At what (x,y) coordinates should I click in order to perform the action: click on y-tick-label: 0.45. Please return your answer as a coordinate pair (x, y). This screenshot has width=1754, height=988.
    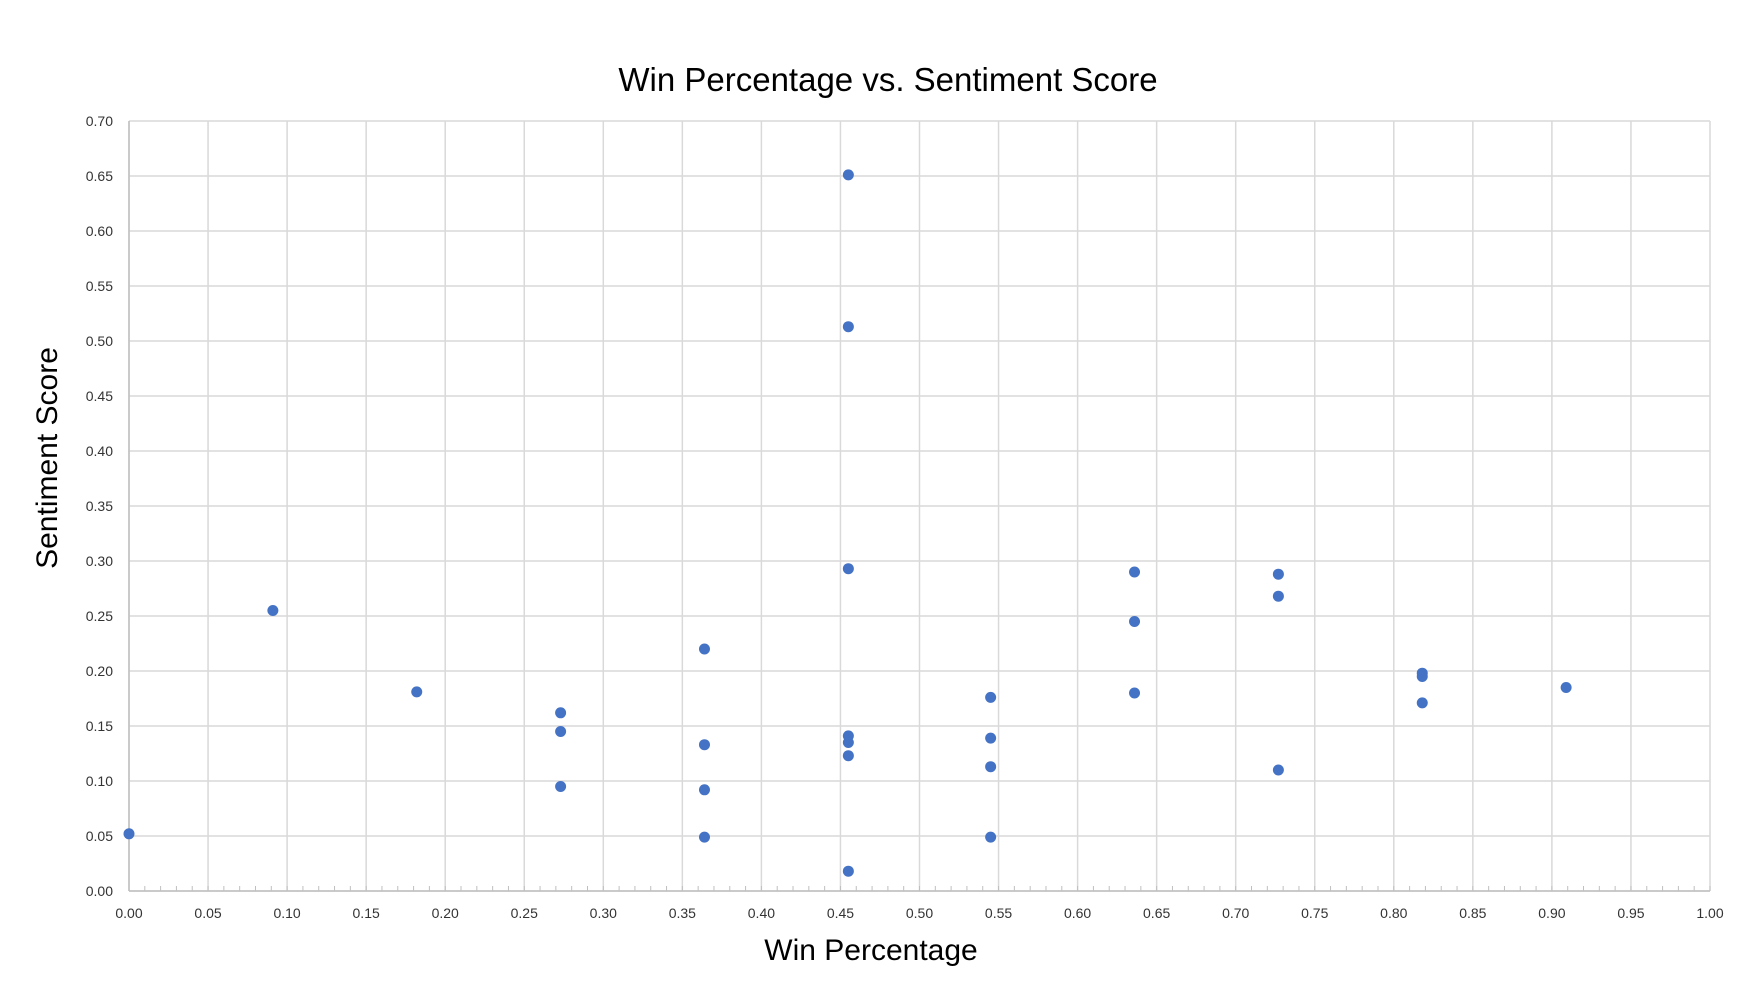
    Looking at the image, I should click on (99, 396).